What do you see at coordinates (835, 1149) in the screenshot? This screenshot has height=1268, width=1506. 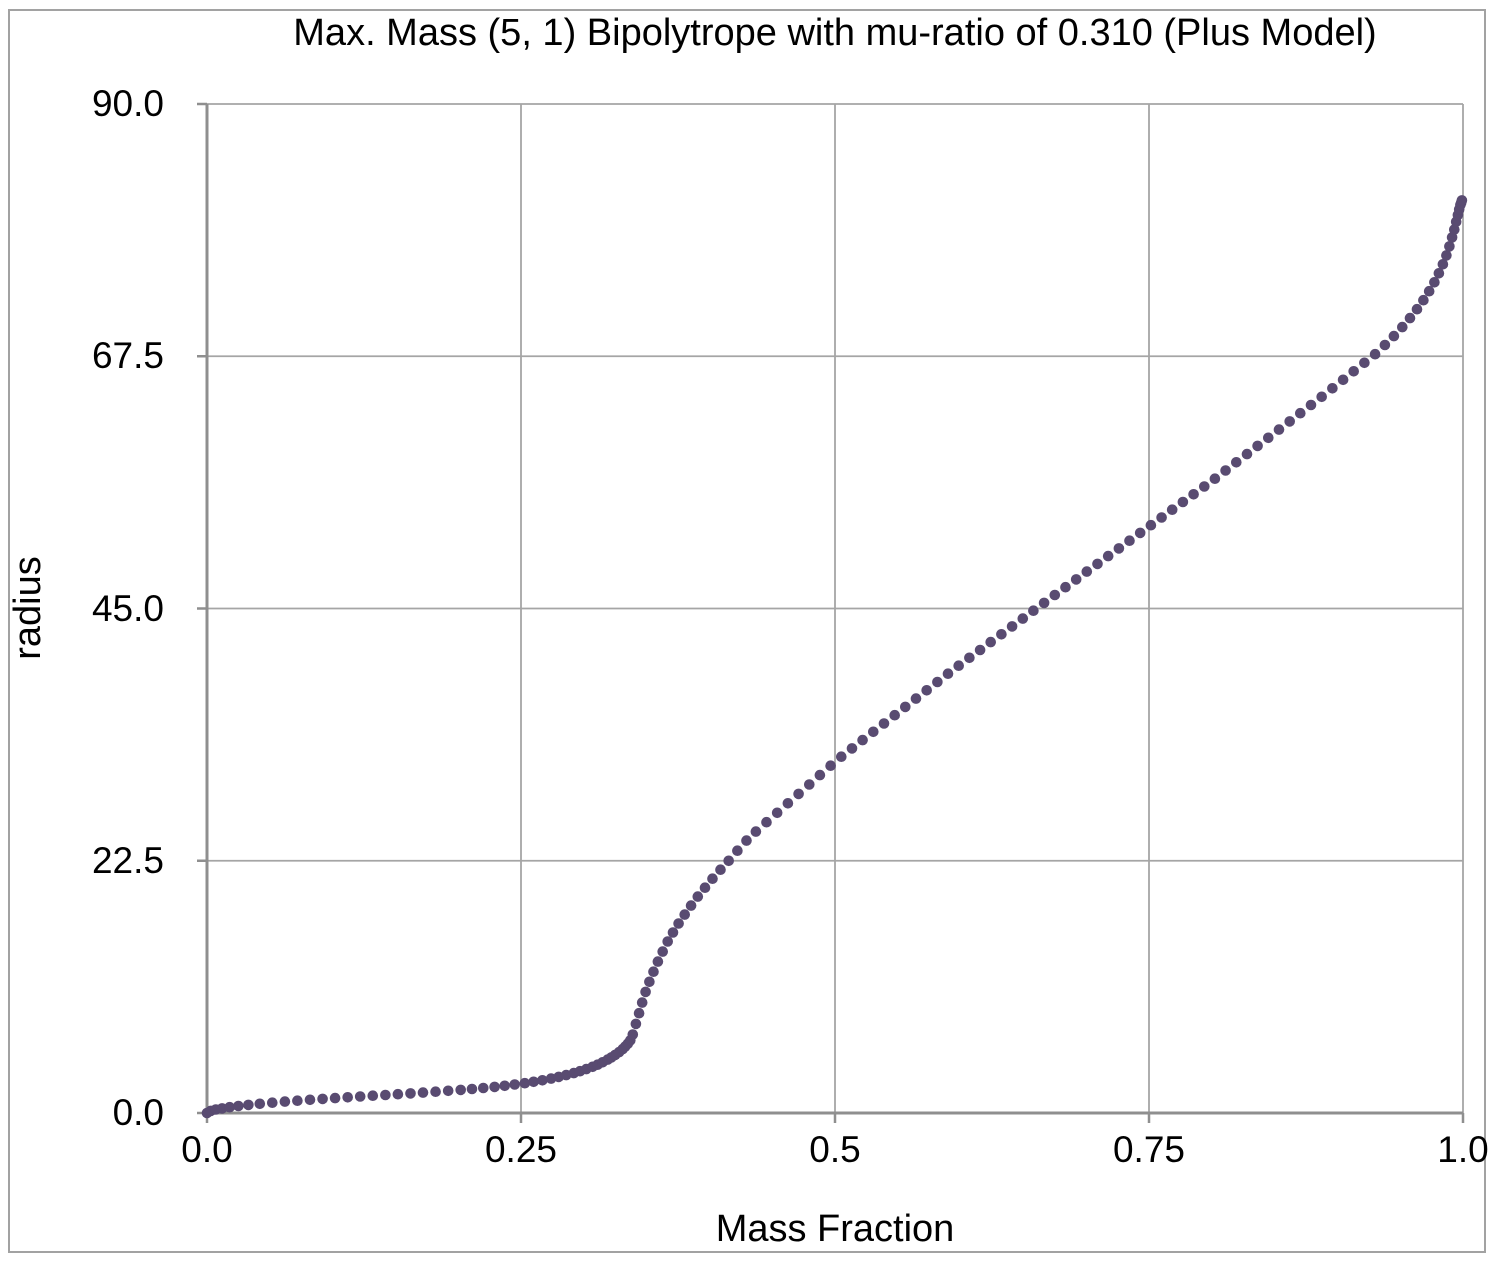 I see `x-tick-label: 0.5` at bounding box center [835, 1149].